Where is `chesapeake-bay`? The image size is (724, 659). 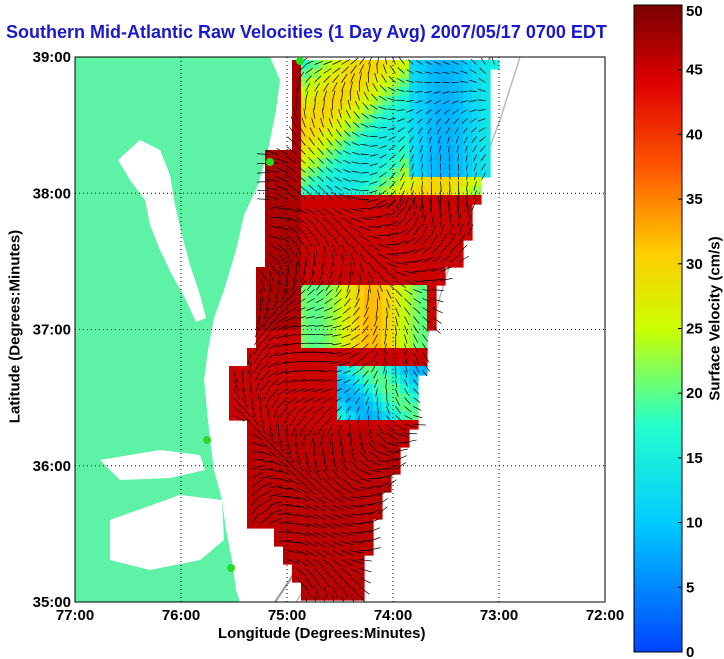 chesapeake-bay is located at coordinates (162, 231).